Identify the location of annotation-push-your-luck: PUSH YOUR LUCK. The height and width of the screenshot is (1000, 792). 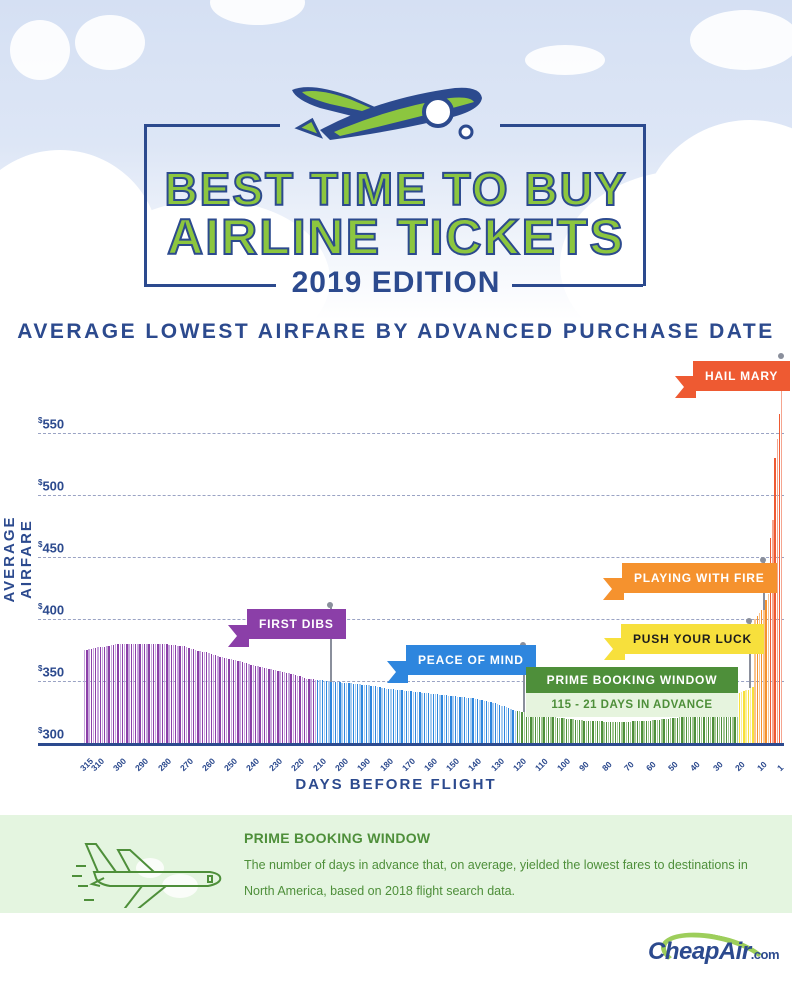
(692, 639).